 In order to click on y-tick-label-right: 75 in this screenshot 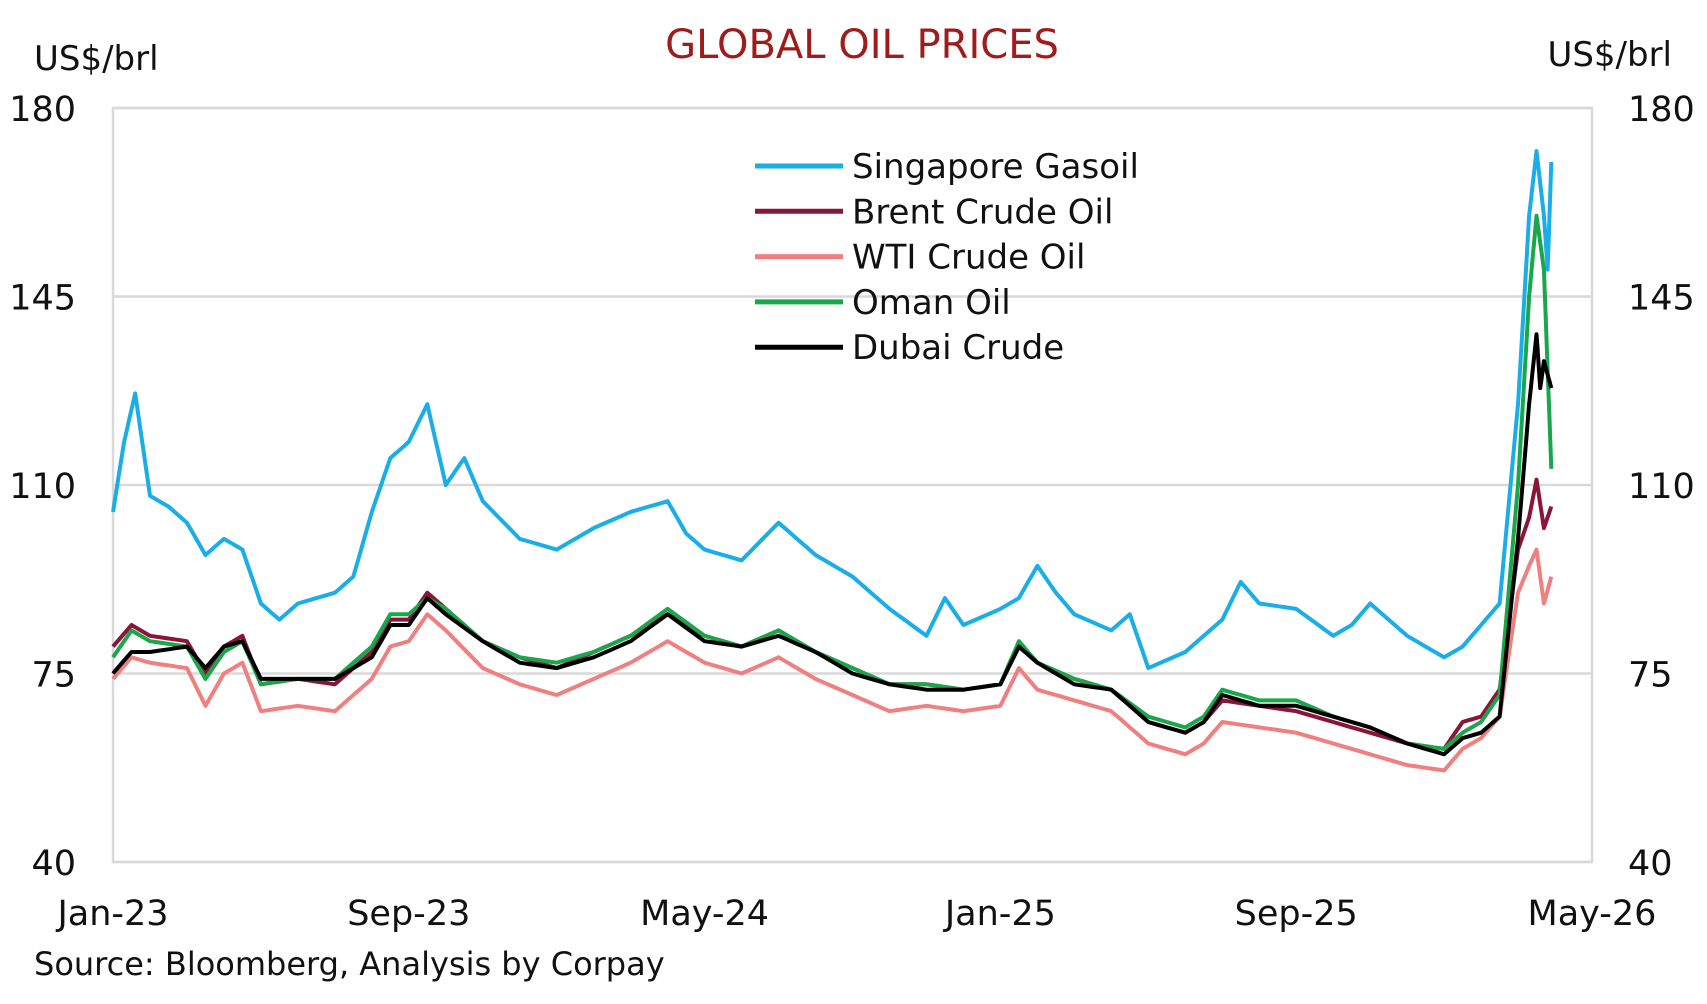, I will do `click(1650, 676)`.